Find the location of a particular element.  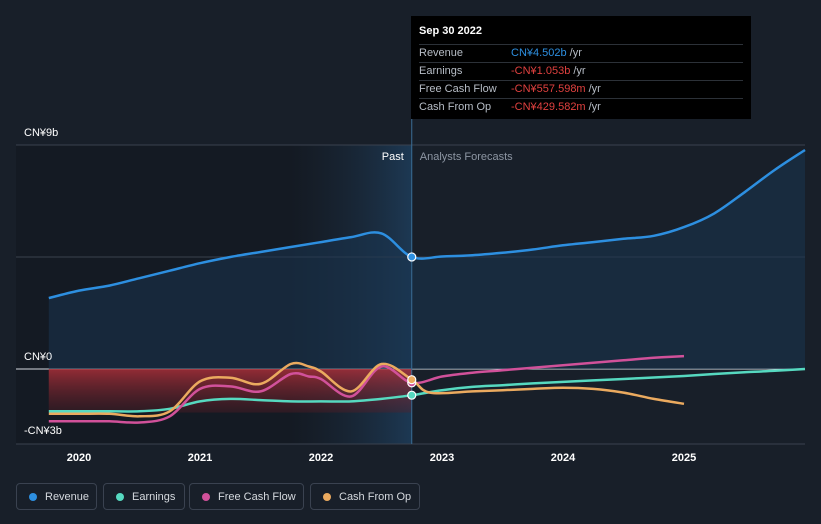

earnings-marker is located at coordinates (412, 395).